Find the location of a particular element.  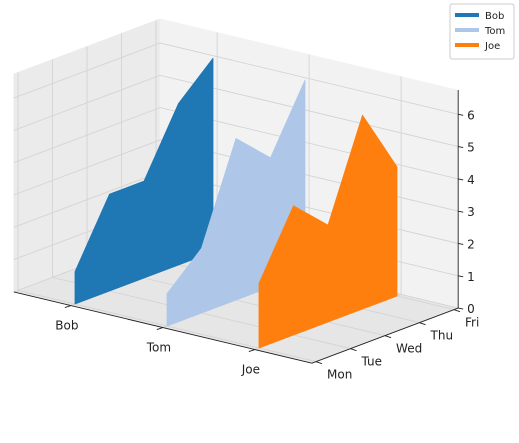

day-tick-label: Fri is located at coordinates (472, 323).